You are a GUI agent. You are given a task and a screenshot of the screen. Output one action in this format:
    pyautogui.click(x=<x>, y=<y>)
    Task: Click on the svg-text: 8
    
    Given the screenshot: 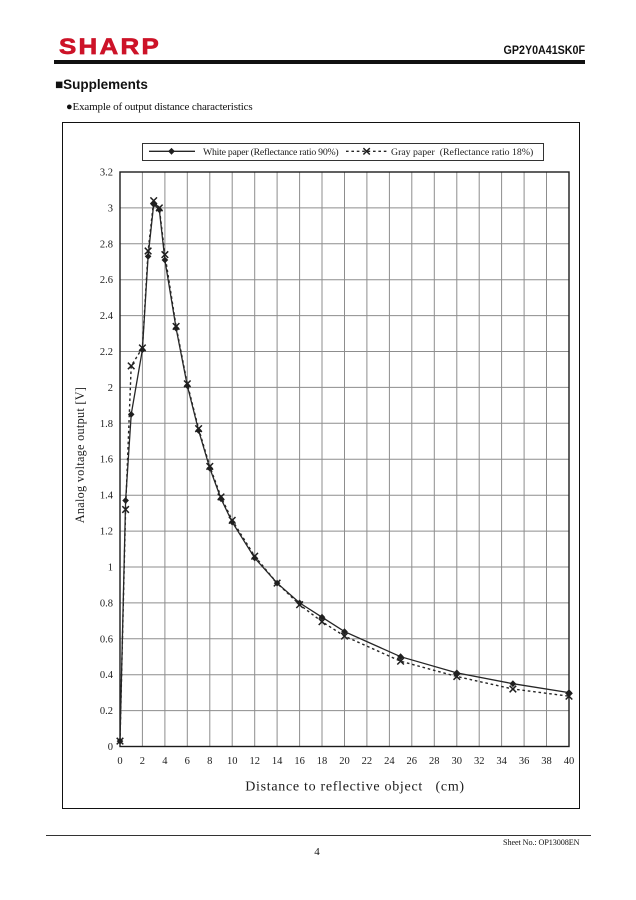 What is the action you would take?
    pyautogui.click(x=209, y=761)
    